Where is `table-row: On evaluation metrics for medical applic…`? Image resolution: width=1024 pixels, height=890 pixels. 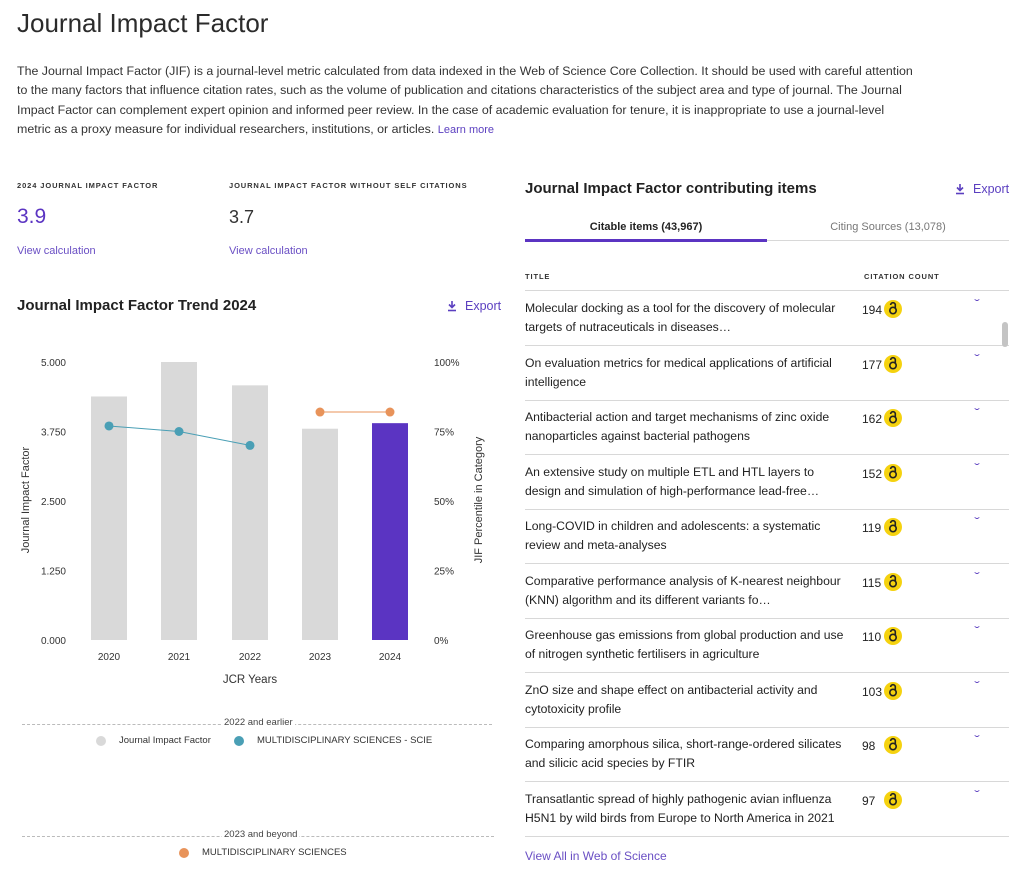 table-row: On evaluation metrics for medical applic… is located at coordinates (767, 373).